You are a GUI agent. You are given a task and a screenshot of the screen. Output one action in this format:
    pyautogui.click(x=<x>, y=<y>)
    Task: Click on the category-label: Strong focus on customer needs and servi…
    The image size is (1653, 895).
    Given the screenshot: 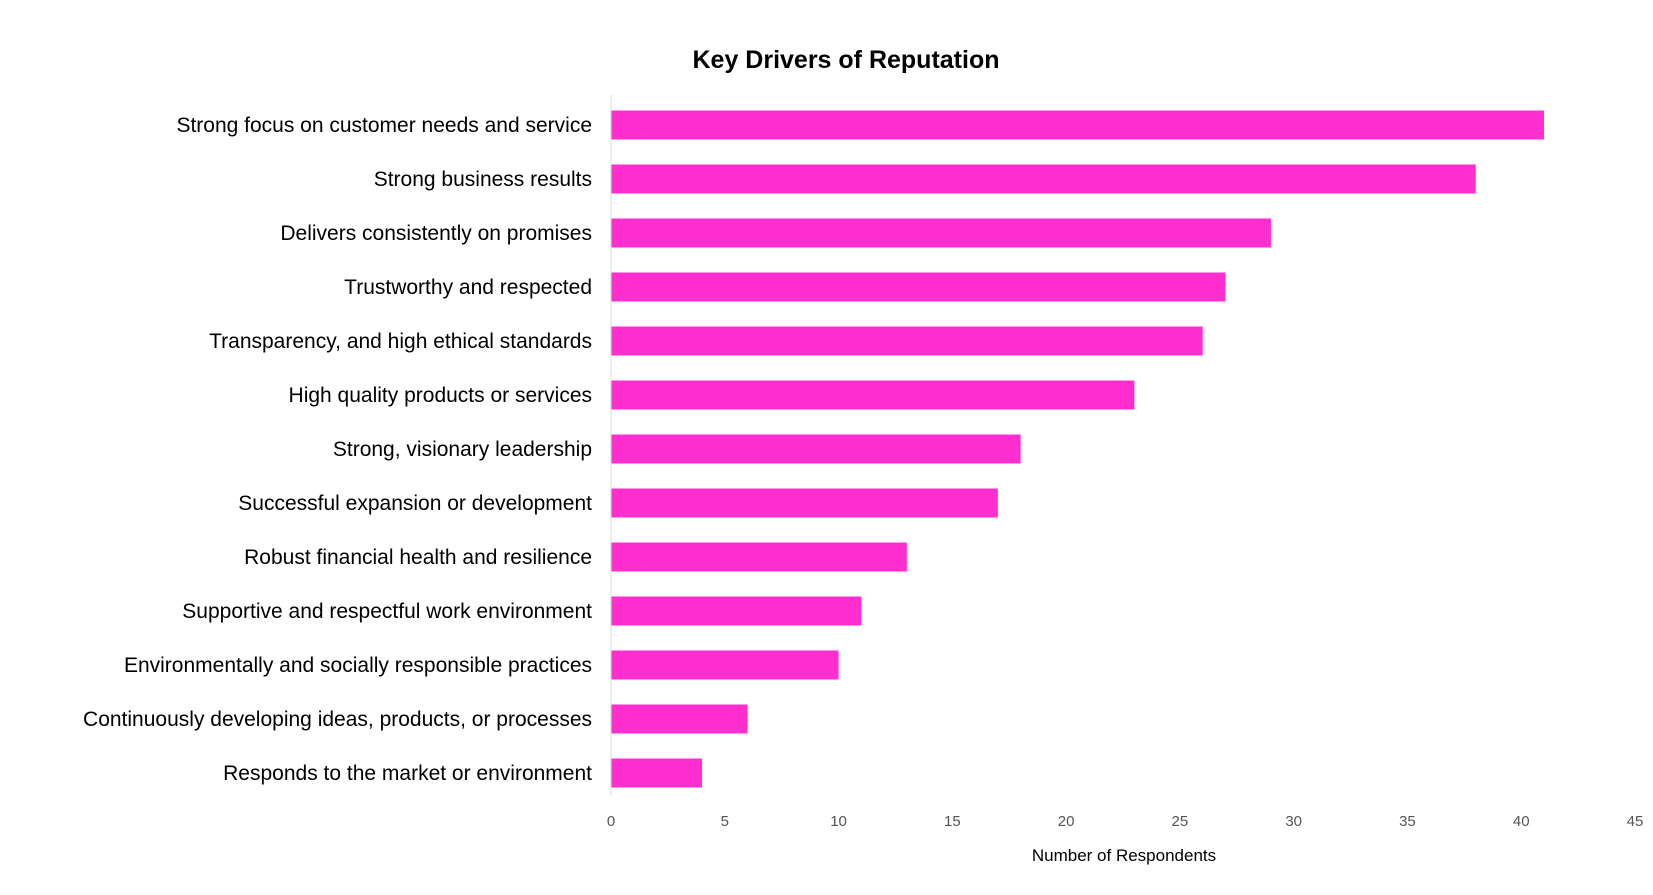 What is the action you would take?
    pyautogui.click(x=384, y=125)
    